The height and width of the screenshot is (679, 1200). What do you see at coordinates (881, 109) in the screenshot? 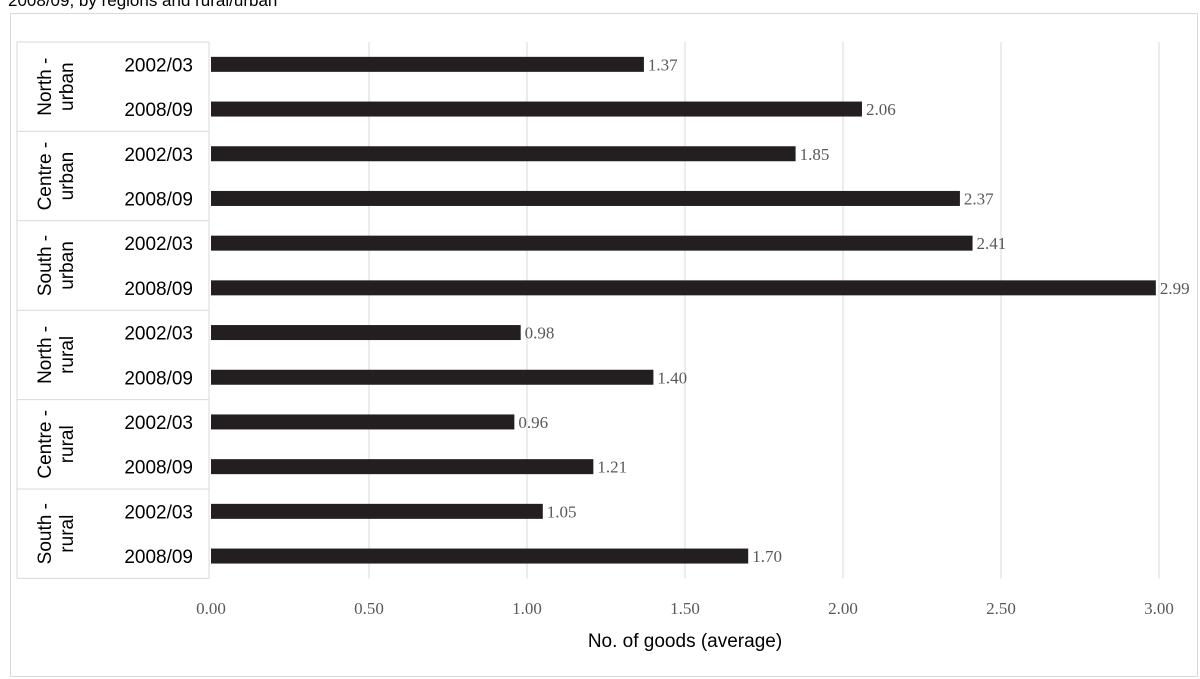
I see `data-label: 2.06` at bounding box center [881, 109].